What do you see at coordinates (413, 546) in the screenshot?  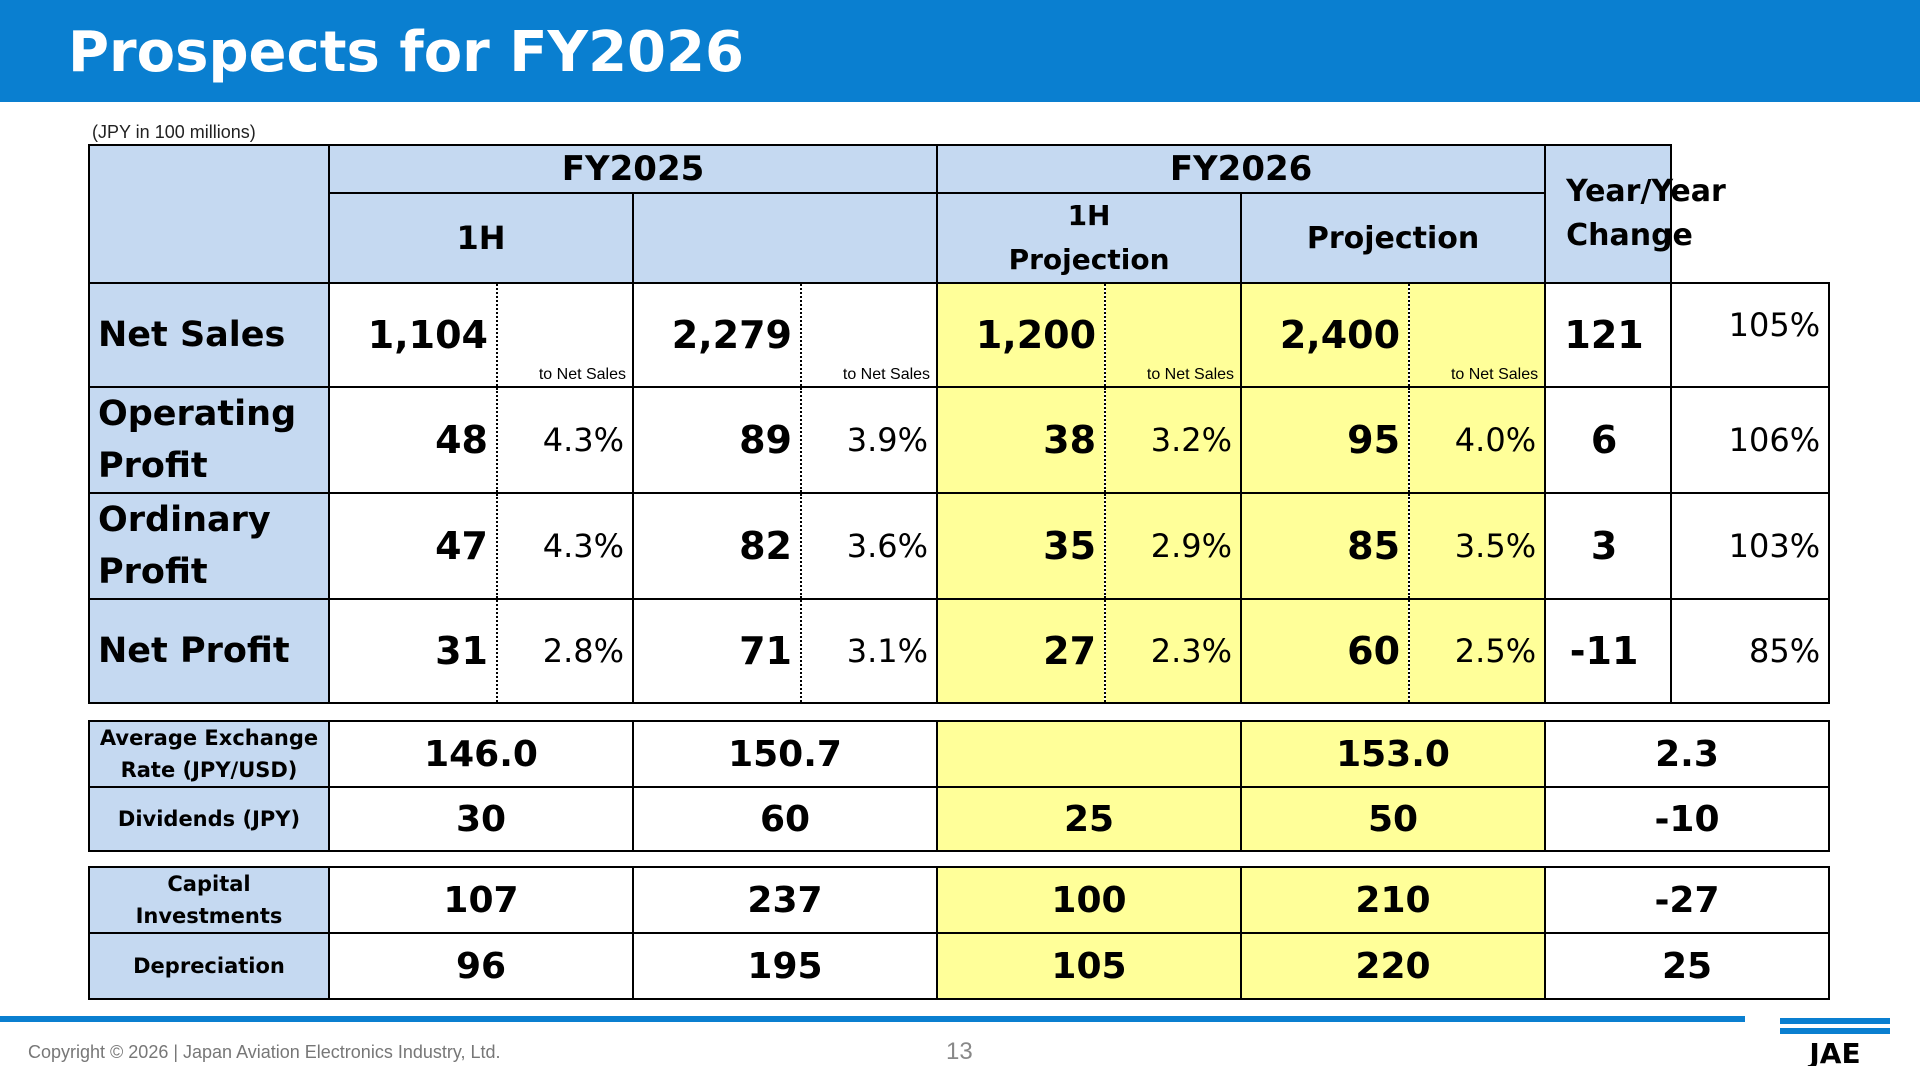 I see `ord-profit-fy25-1h: 47` at bounding box center [413, 546].